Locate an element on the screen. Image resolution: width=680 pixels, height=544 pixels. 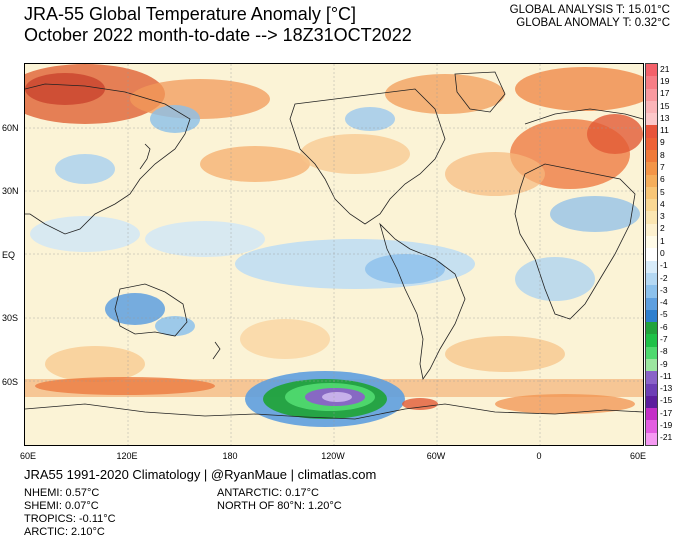
colorbar-label: -13 is located at coordinates (666, 388).